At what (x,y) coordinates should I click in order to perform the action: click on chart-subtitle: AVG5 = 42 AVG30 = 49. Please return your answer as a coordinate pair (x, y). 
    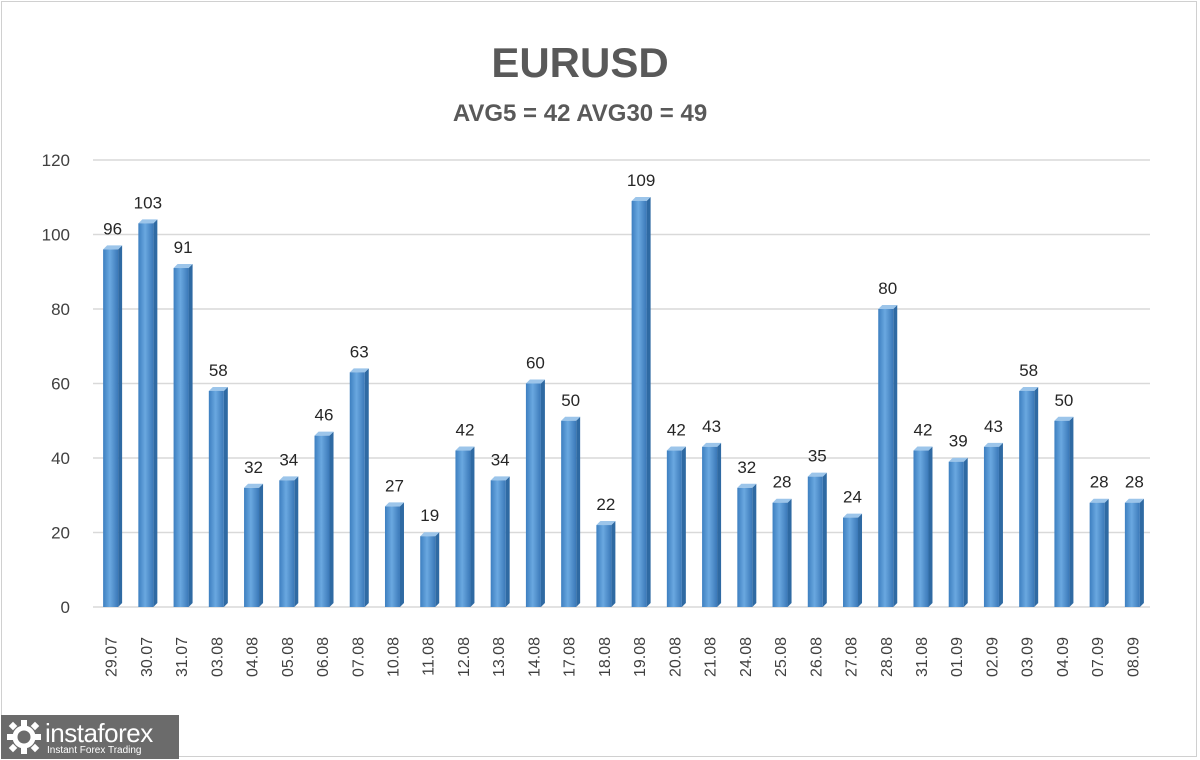
    Looking at the image, I should click on (580, 113).